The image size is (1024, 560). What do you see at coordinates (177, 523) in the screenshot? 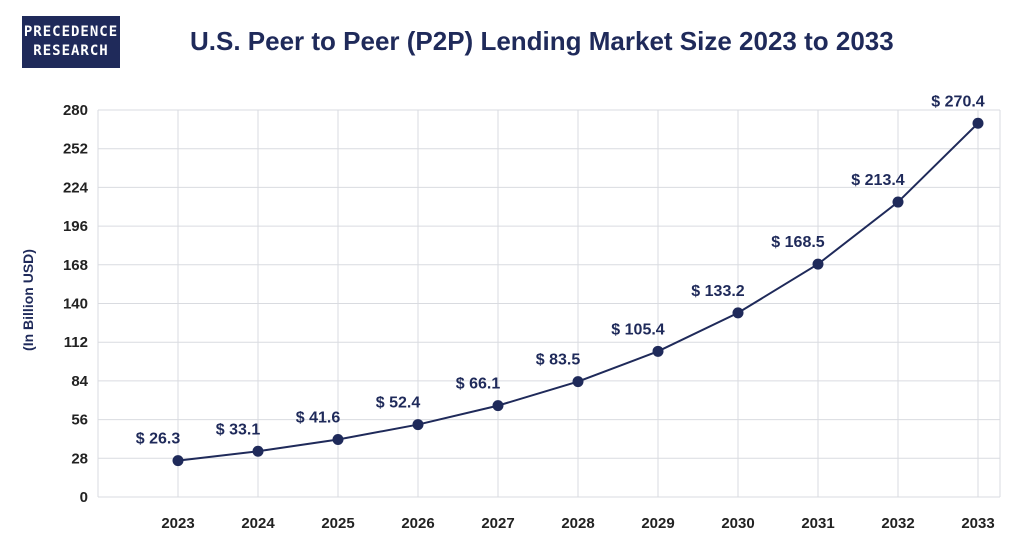
I see `x-tick-label: 2023` at bounding box center [177, 523].